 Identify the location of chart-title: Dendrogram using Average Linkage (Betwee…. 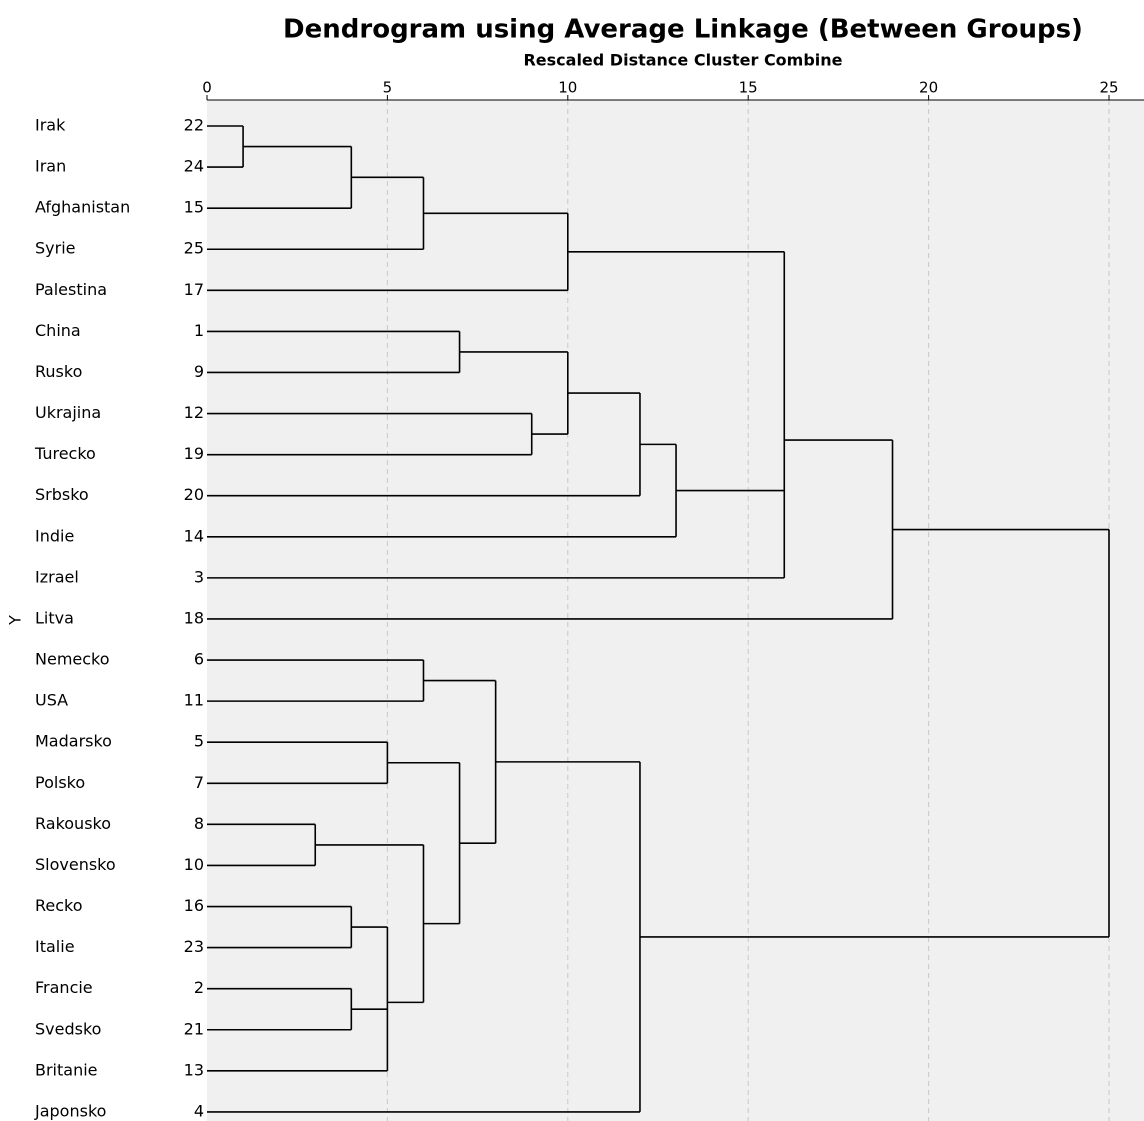
(683, 30).